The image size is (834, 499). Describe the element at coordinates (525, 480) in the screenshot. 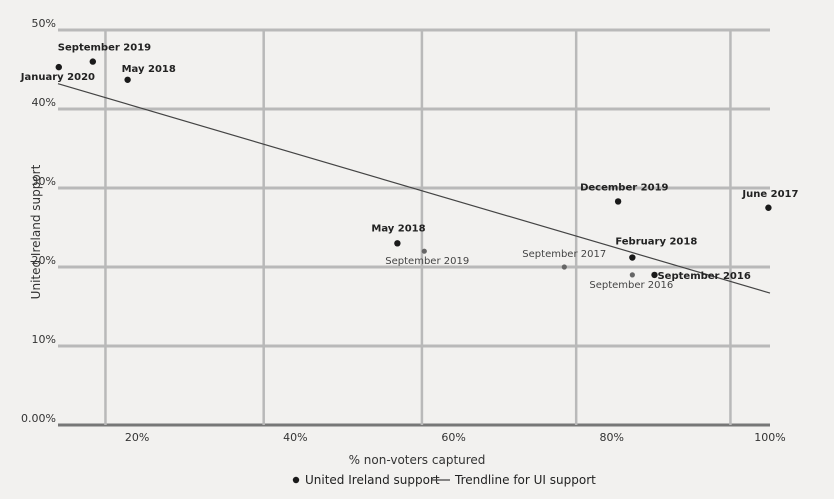

I see `legend-label: Trendline for UI support` at that location.